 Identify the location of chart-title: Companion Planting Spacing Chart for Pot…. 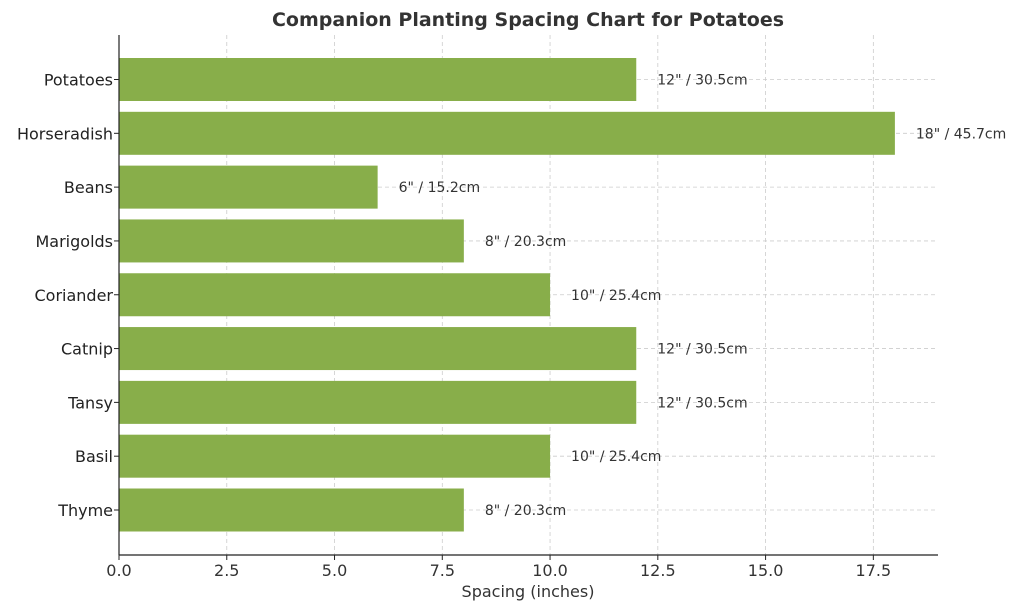
(528, 20).